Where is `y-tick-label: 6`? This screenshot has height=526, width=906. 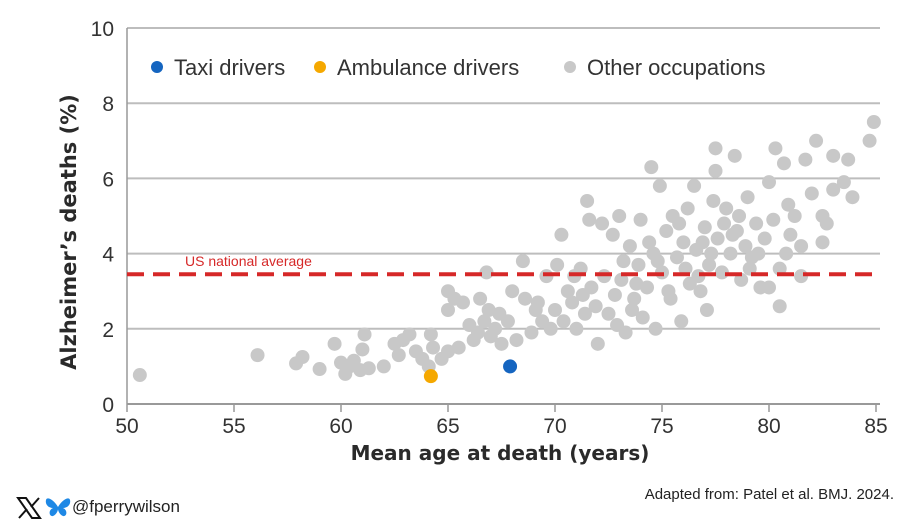 y-tick-label: 6 is located at coordinates (108, 179).